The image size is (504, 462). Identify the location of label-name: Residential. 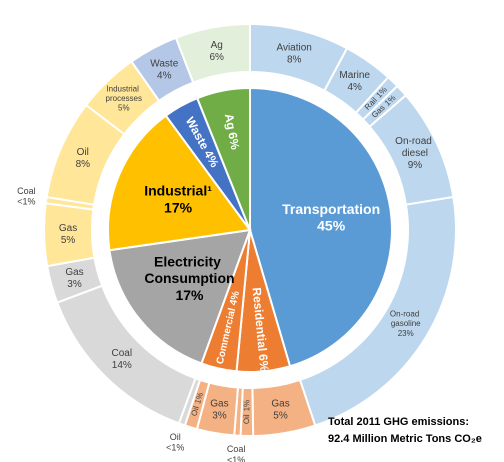
(259, 319).